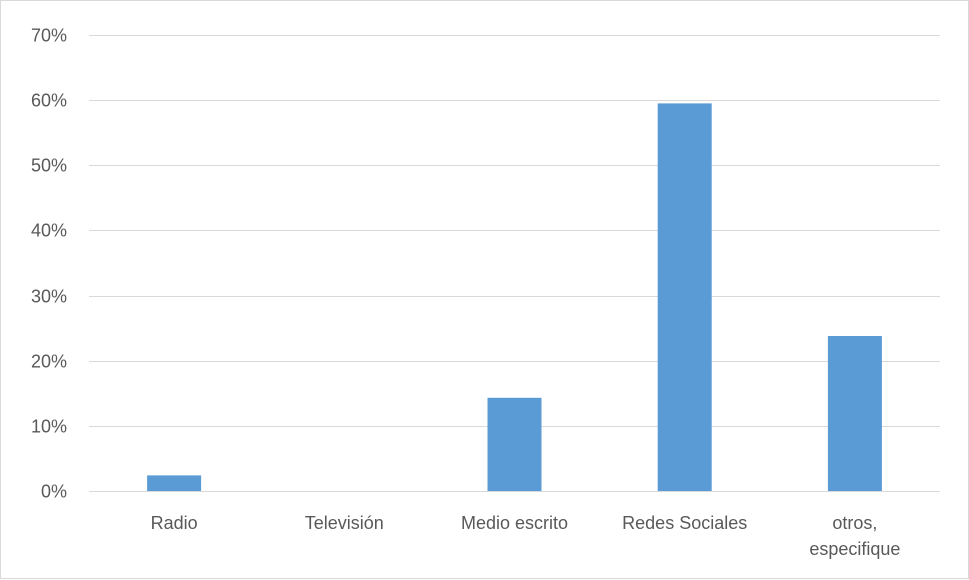 Image resolution: width=969 pixels, height=580 pixels. I want to click on x-tick-label: Medio escrito, so click(514, 523).